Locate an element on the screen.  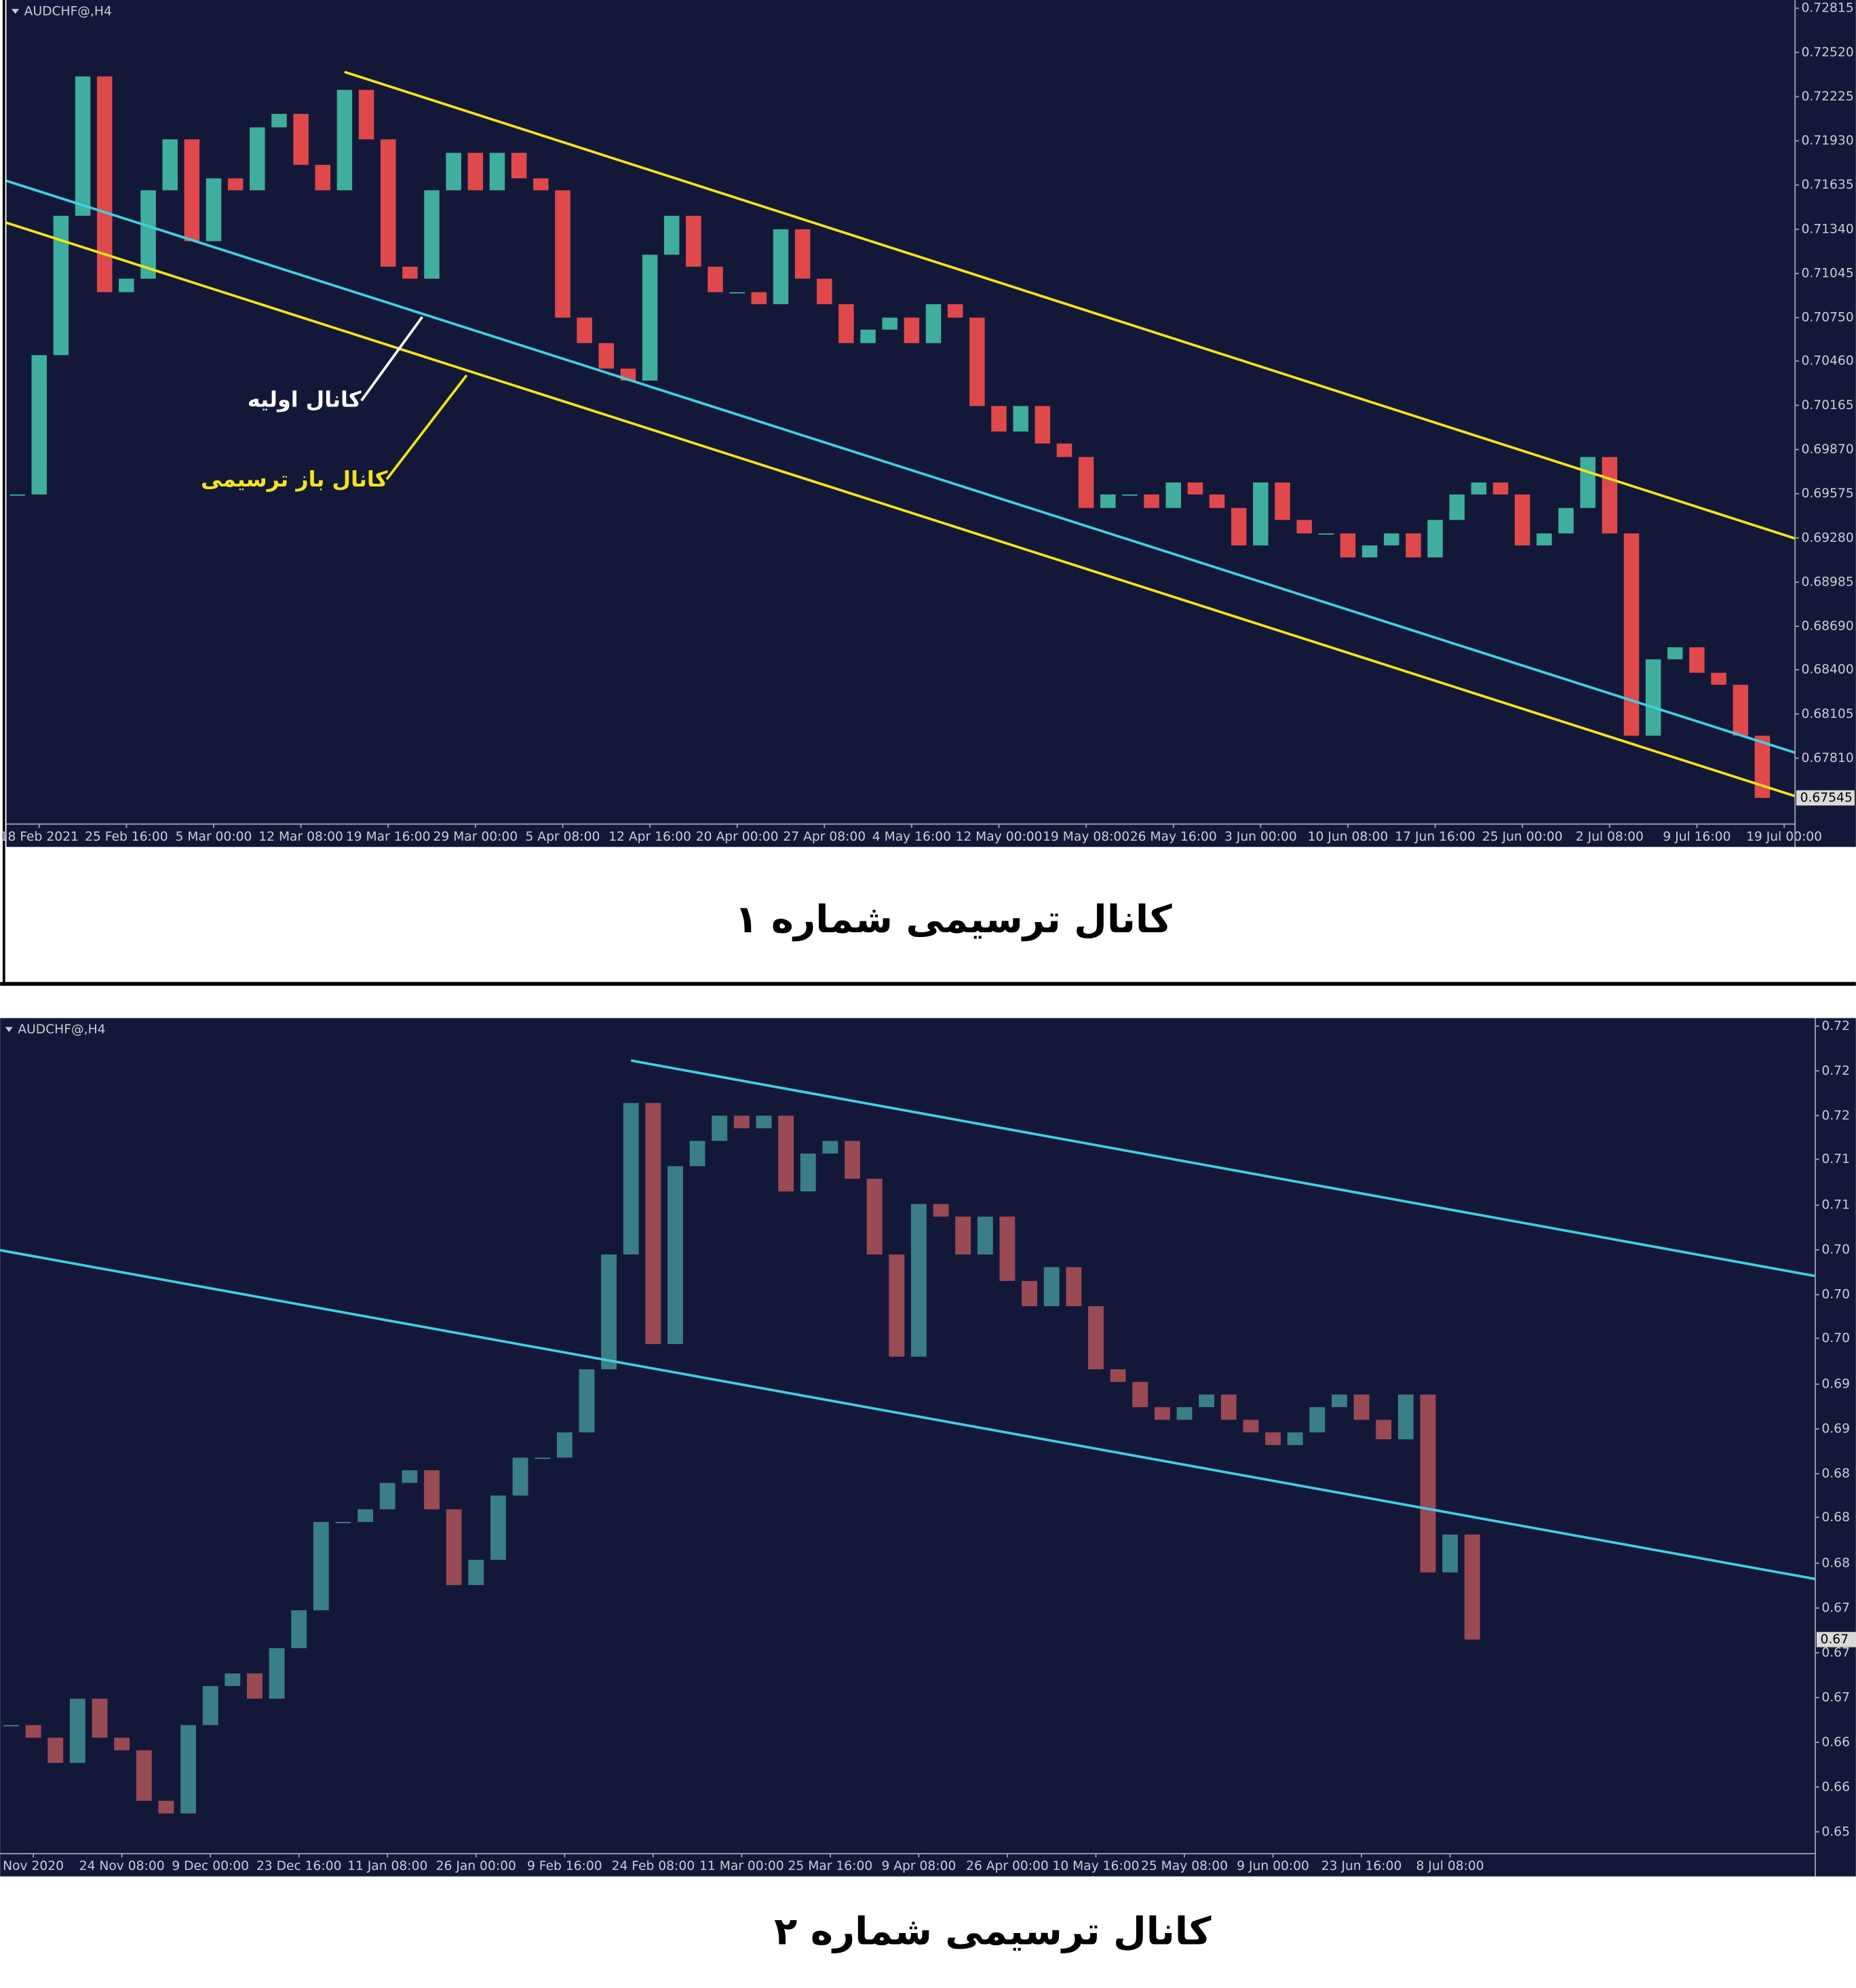
x-tick-label: 10 Jun 08:00 is located at coordinates (1348, 837).